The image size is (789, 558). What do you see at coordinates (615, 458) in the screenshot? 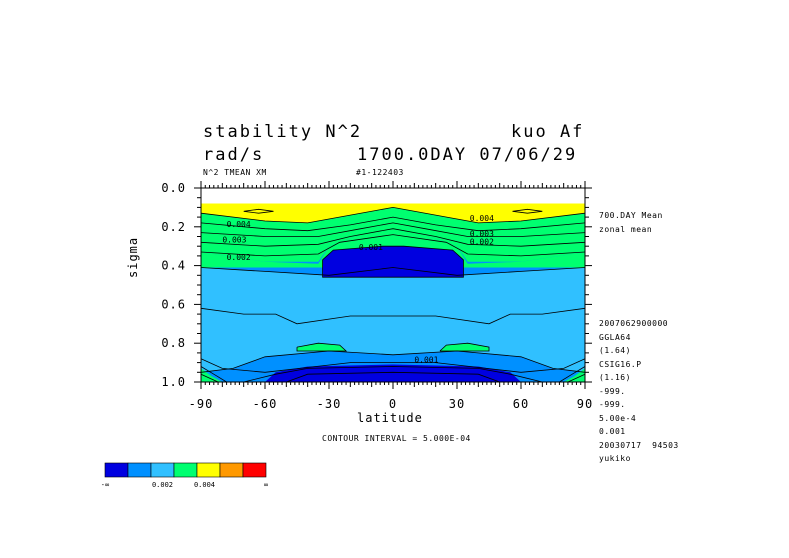
I see `side-info-line: yukiko` at bounding box center [615, 458].